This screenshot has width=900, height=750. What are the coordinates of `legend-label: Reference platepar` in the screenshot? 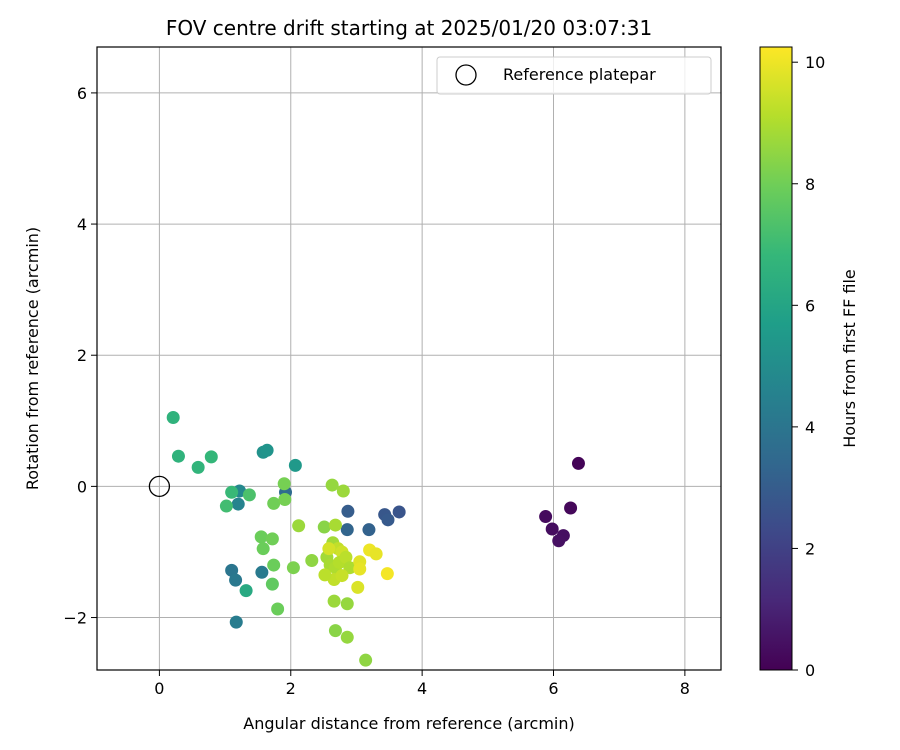 It's located at (579, 74).